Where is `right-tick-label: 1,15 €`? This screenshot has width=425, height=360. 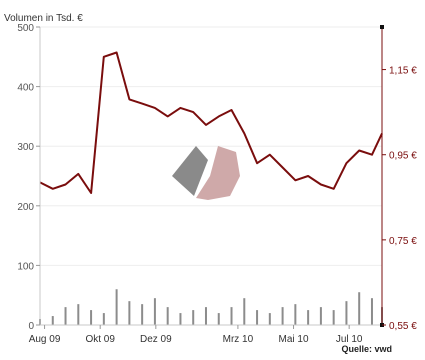 right-tick-label: 1,15 € is located at coordinates (403, 71).